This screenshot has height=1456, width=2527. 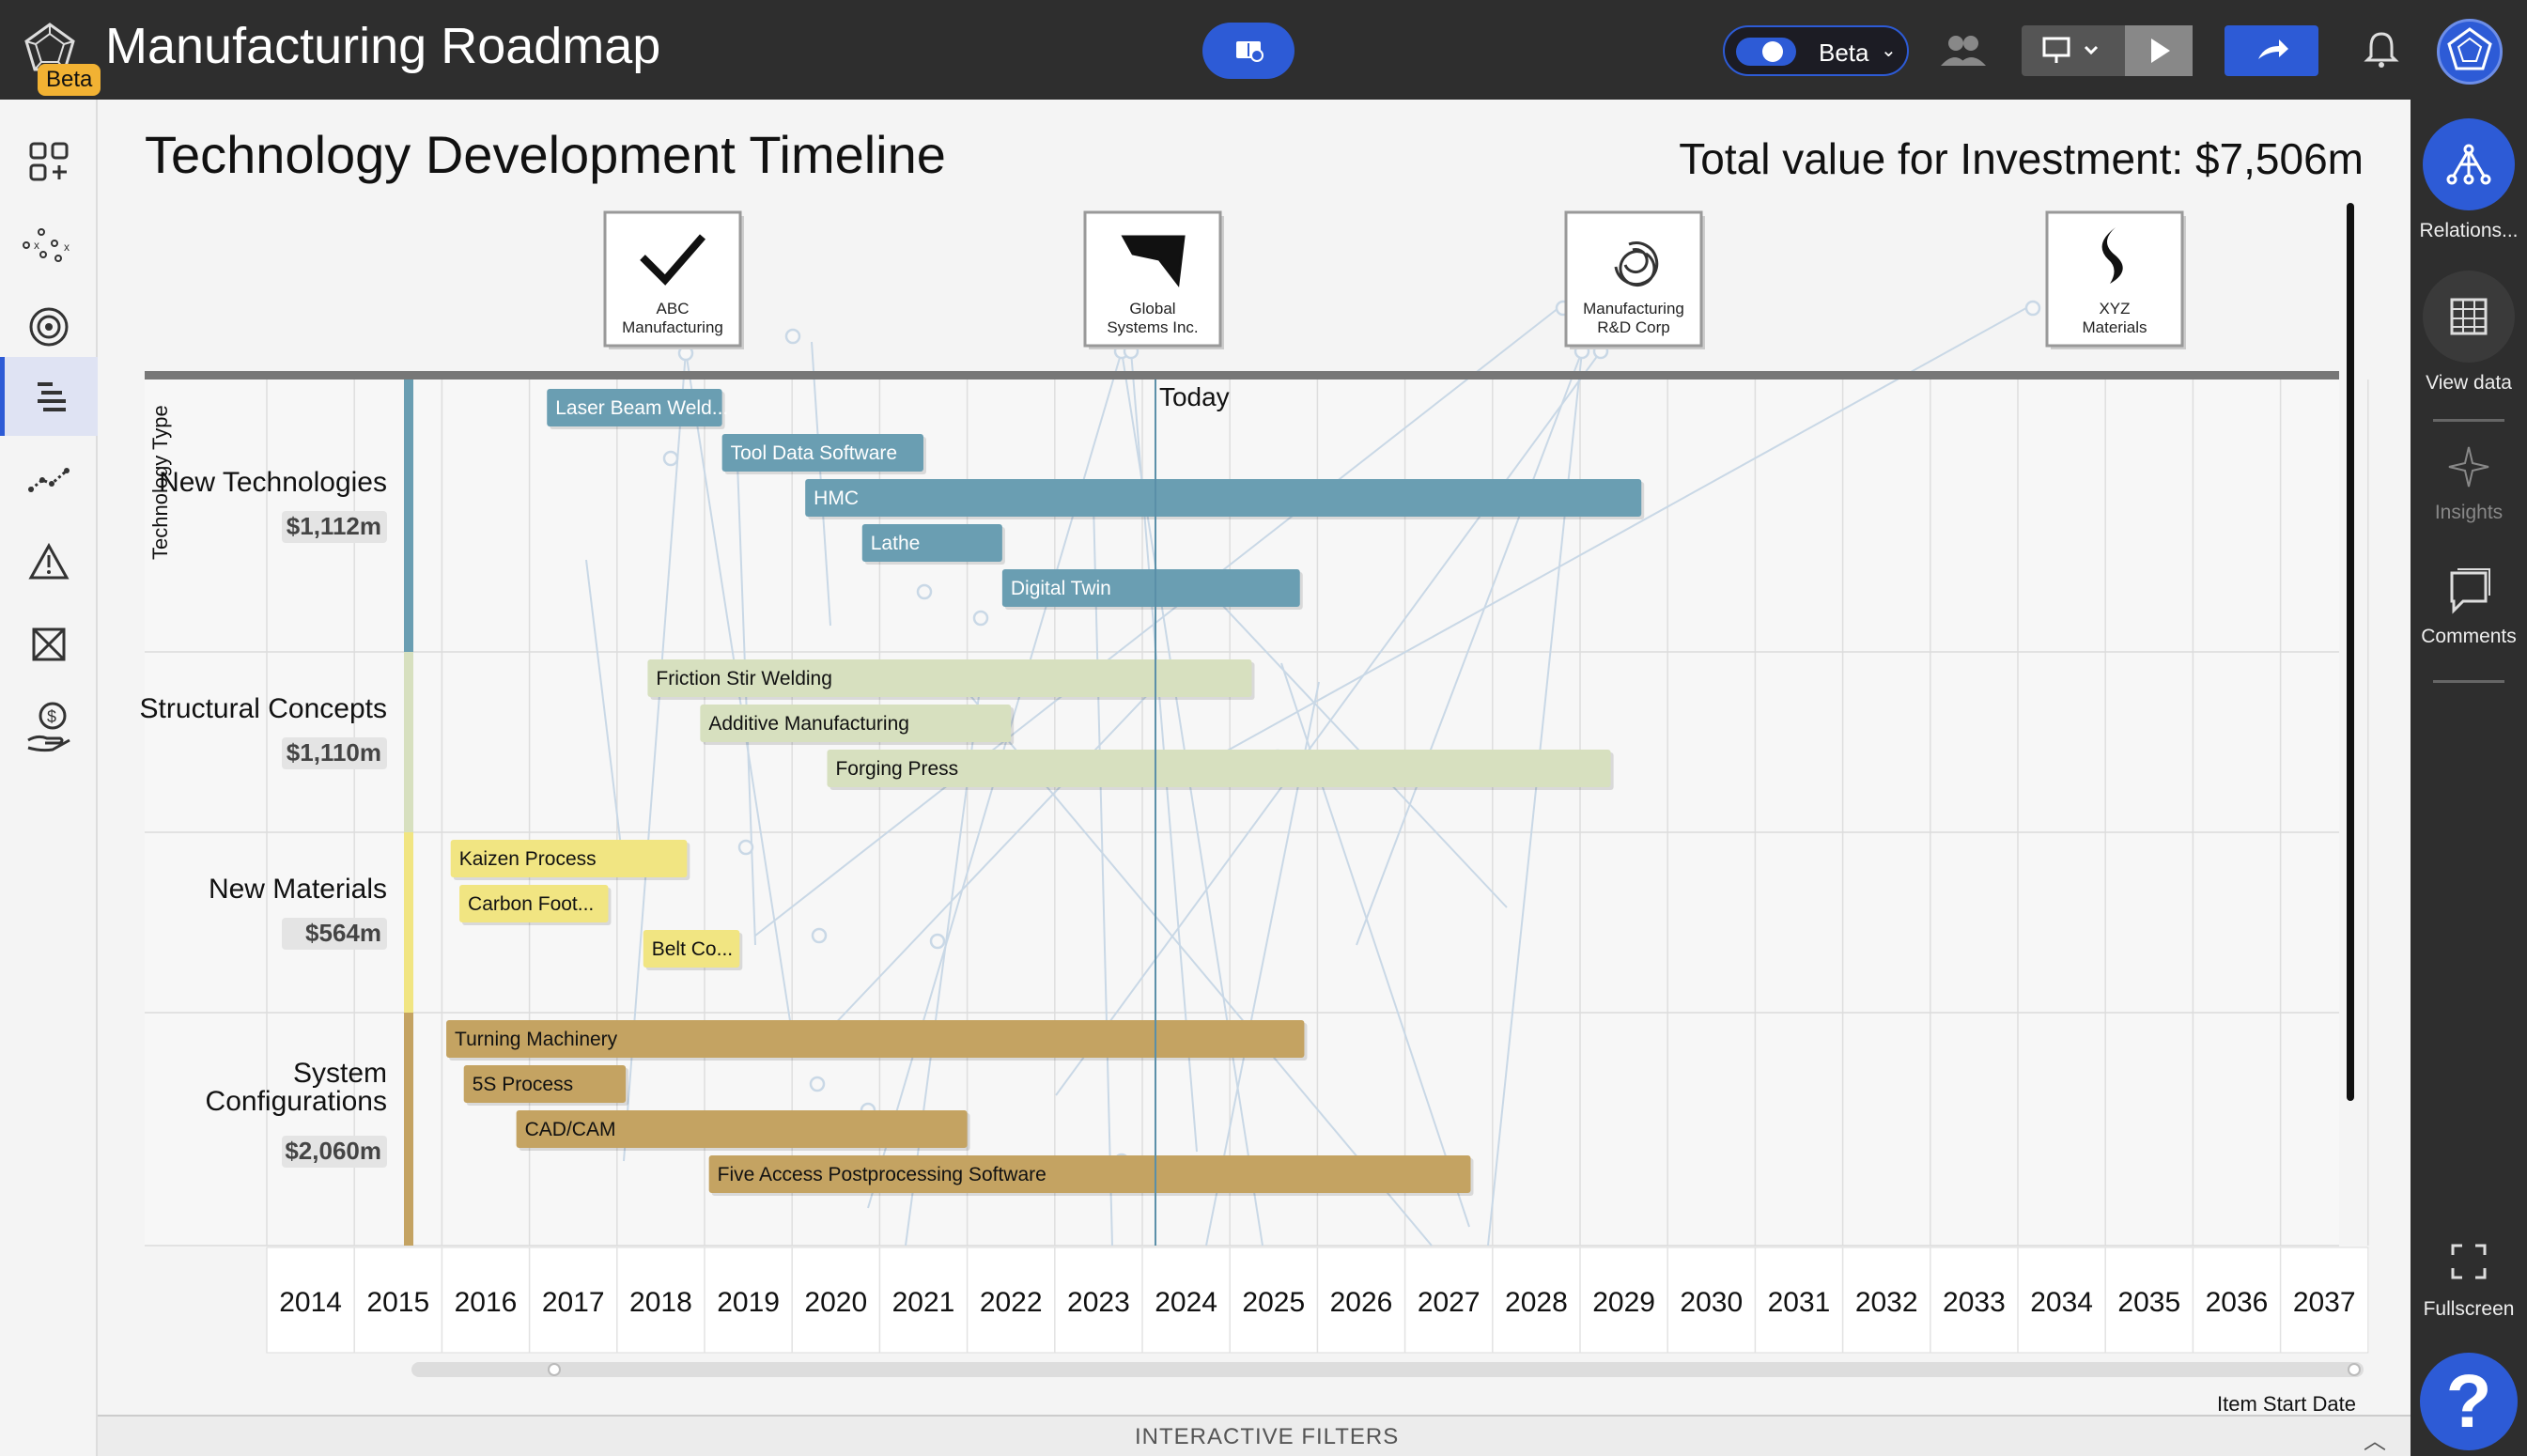 What do you see at coordinates (536, 1039) in the screenshot?
I see `bar-label: Turning Machinery` at bounding box center [536, 1039].